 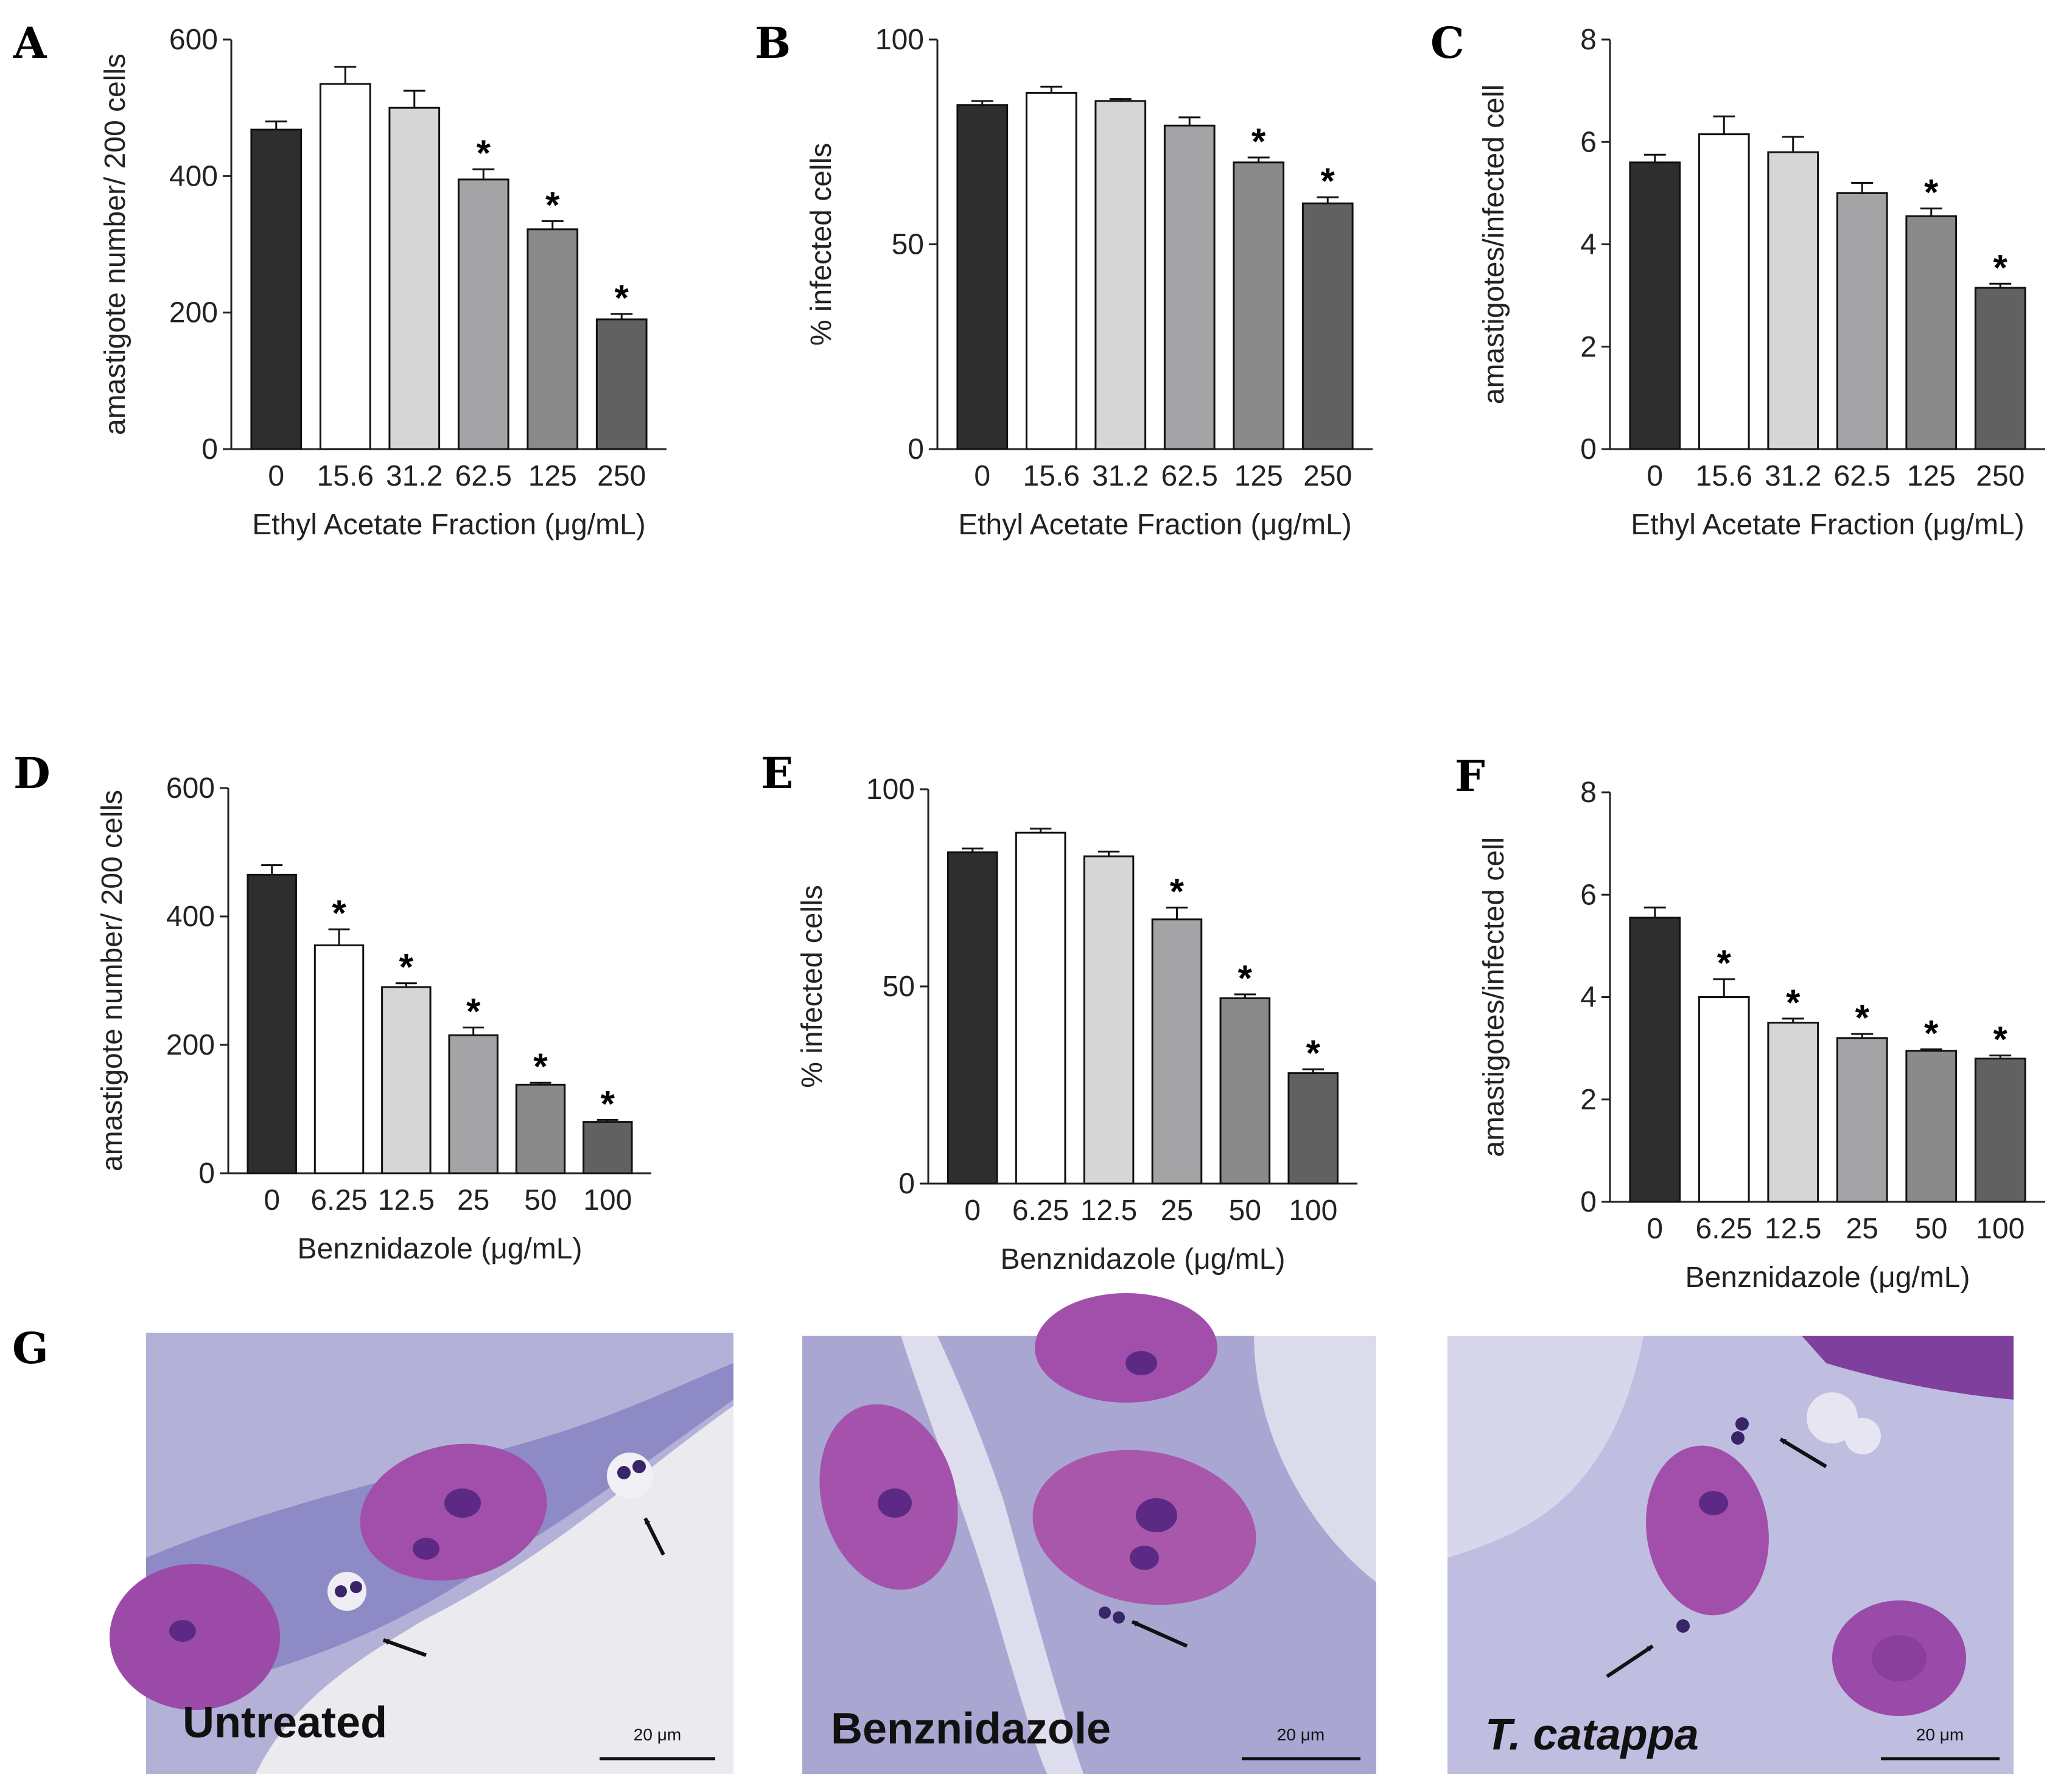 I want to click on bar-12.5, so click(x=406, y=1080).